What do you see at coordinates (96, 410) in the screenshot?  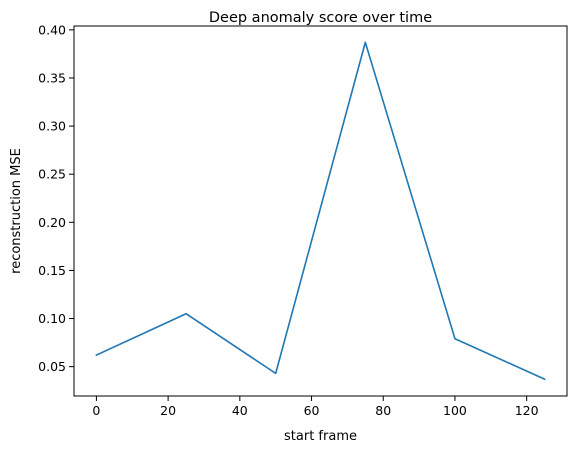 I see `x-tick-label: 0` at bounding box center [96, 410].